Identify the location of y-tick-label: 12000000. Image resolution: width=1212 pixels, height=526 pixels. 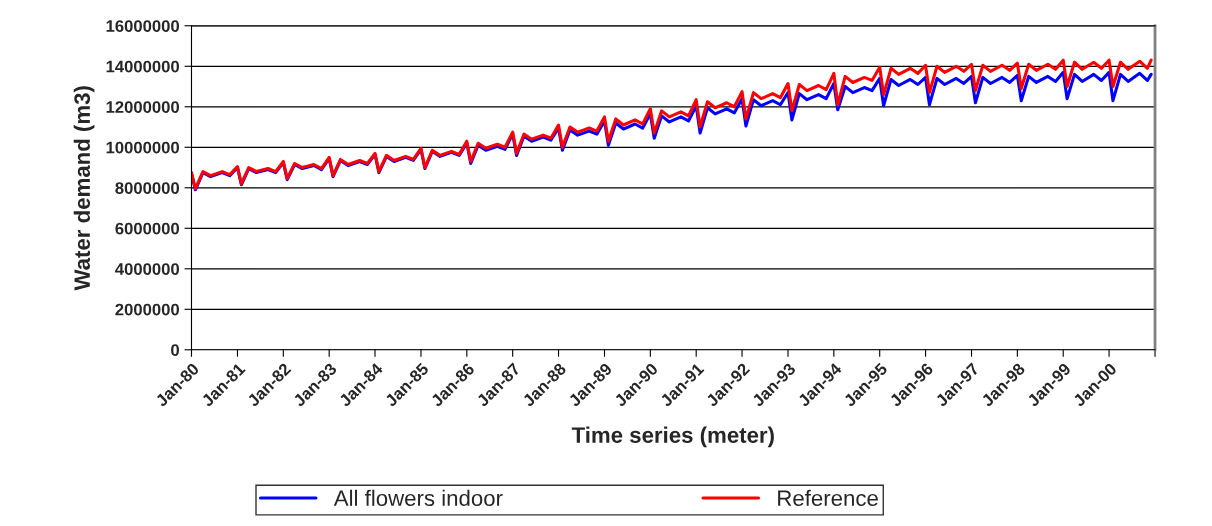
(143, 107).